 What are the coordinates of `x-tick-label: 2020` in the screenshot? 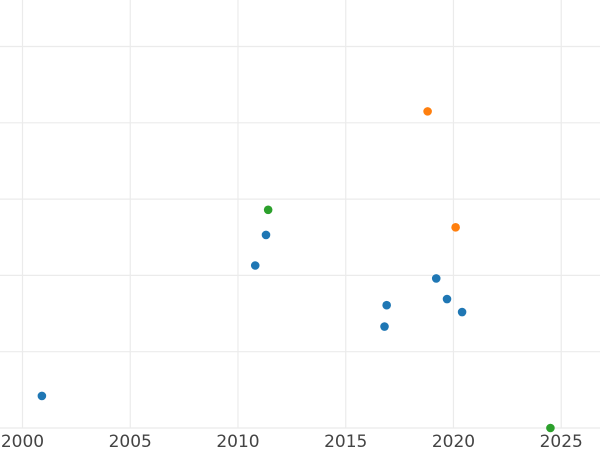 It's located at (453, 441).